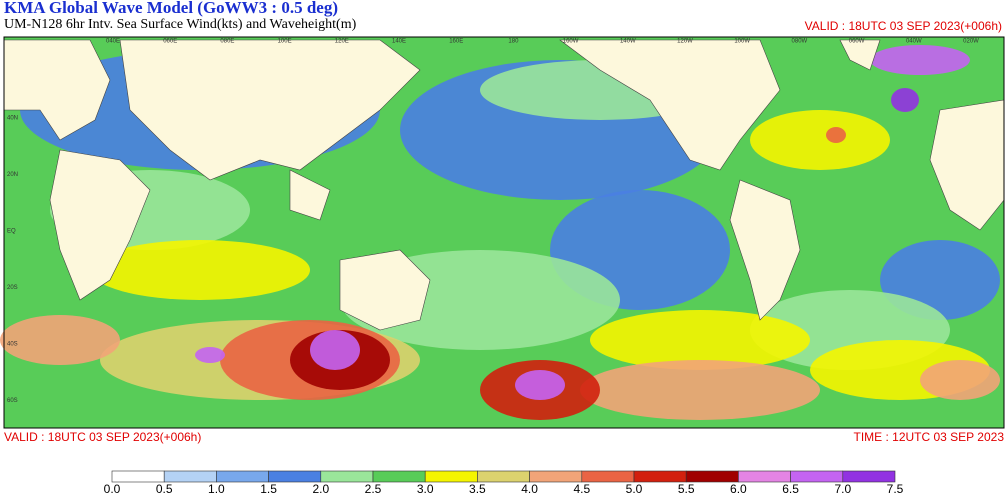 This screenshot has width=1006, height=496. What do you see at coordinates (112, 489) in the screenshot?
I see `colorbar-label: 0.0` at bounding box center [112, 489].